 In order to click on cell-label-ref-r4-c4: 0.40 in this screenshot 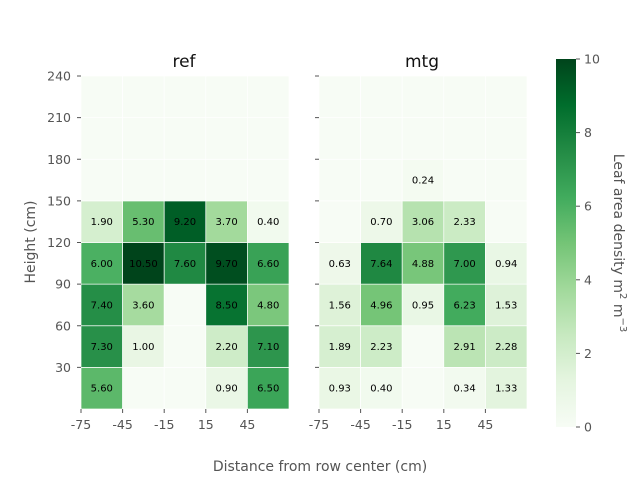, I will do `click(268, 222)`.